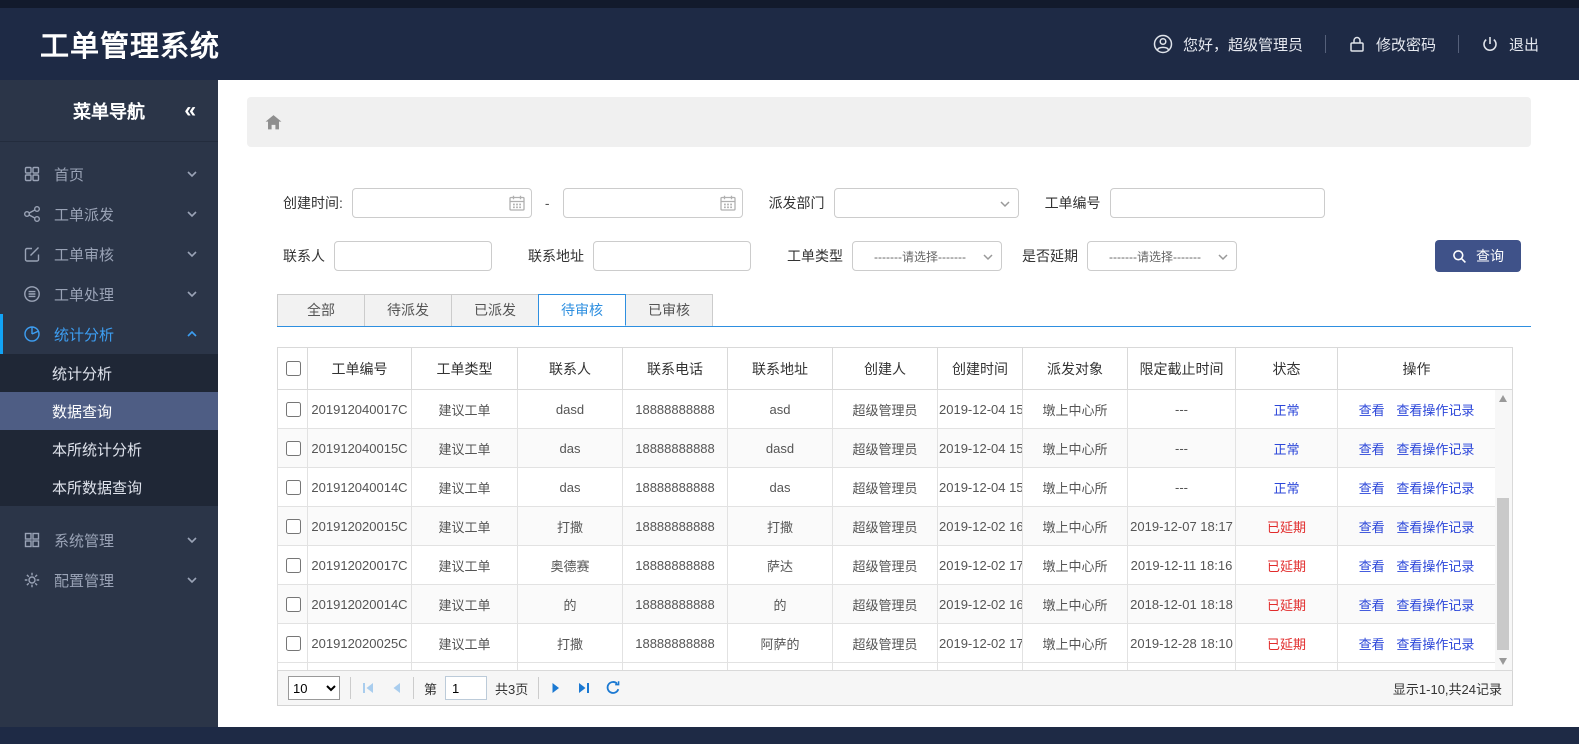 The height and width of the screenshot is (744, 1579). I want to click on tab-reviewed: 已审核, so click(669, 310).